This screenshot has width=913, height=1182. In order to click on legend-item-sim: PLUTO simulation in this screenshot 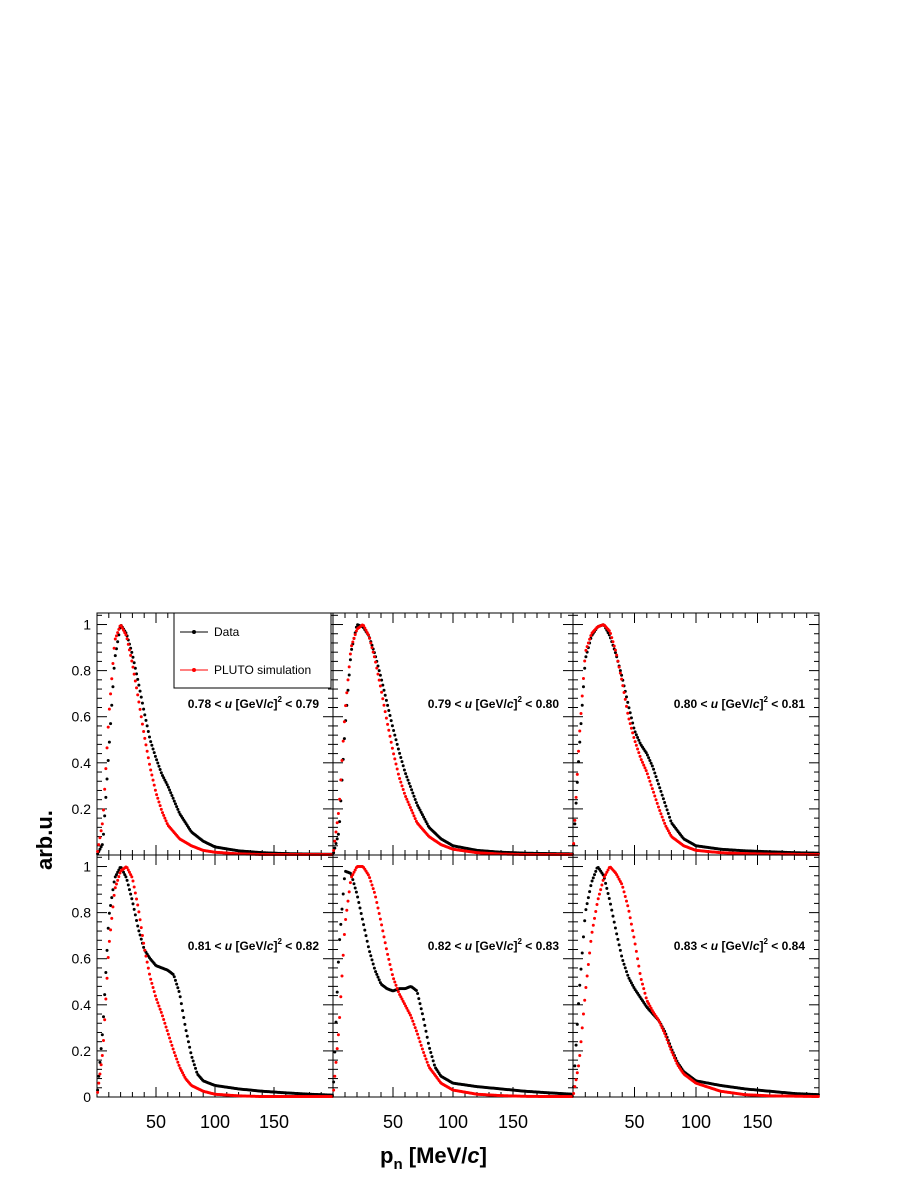, I will do `click(245, 670)`.